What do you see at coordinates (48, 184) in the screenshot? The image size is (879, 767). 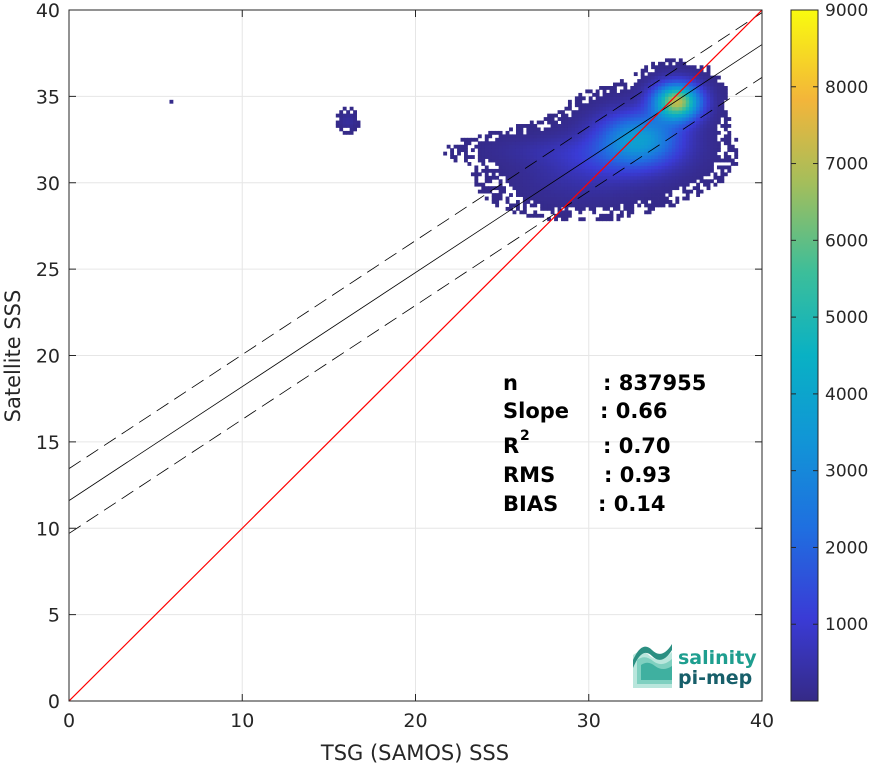 I see `y-tick-label: 30` at bounding box center [48, 184].